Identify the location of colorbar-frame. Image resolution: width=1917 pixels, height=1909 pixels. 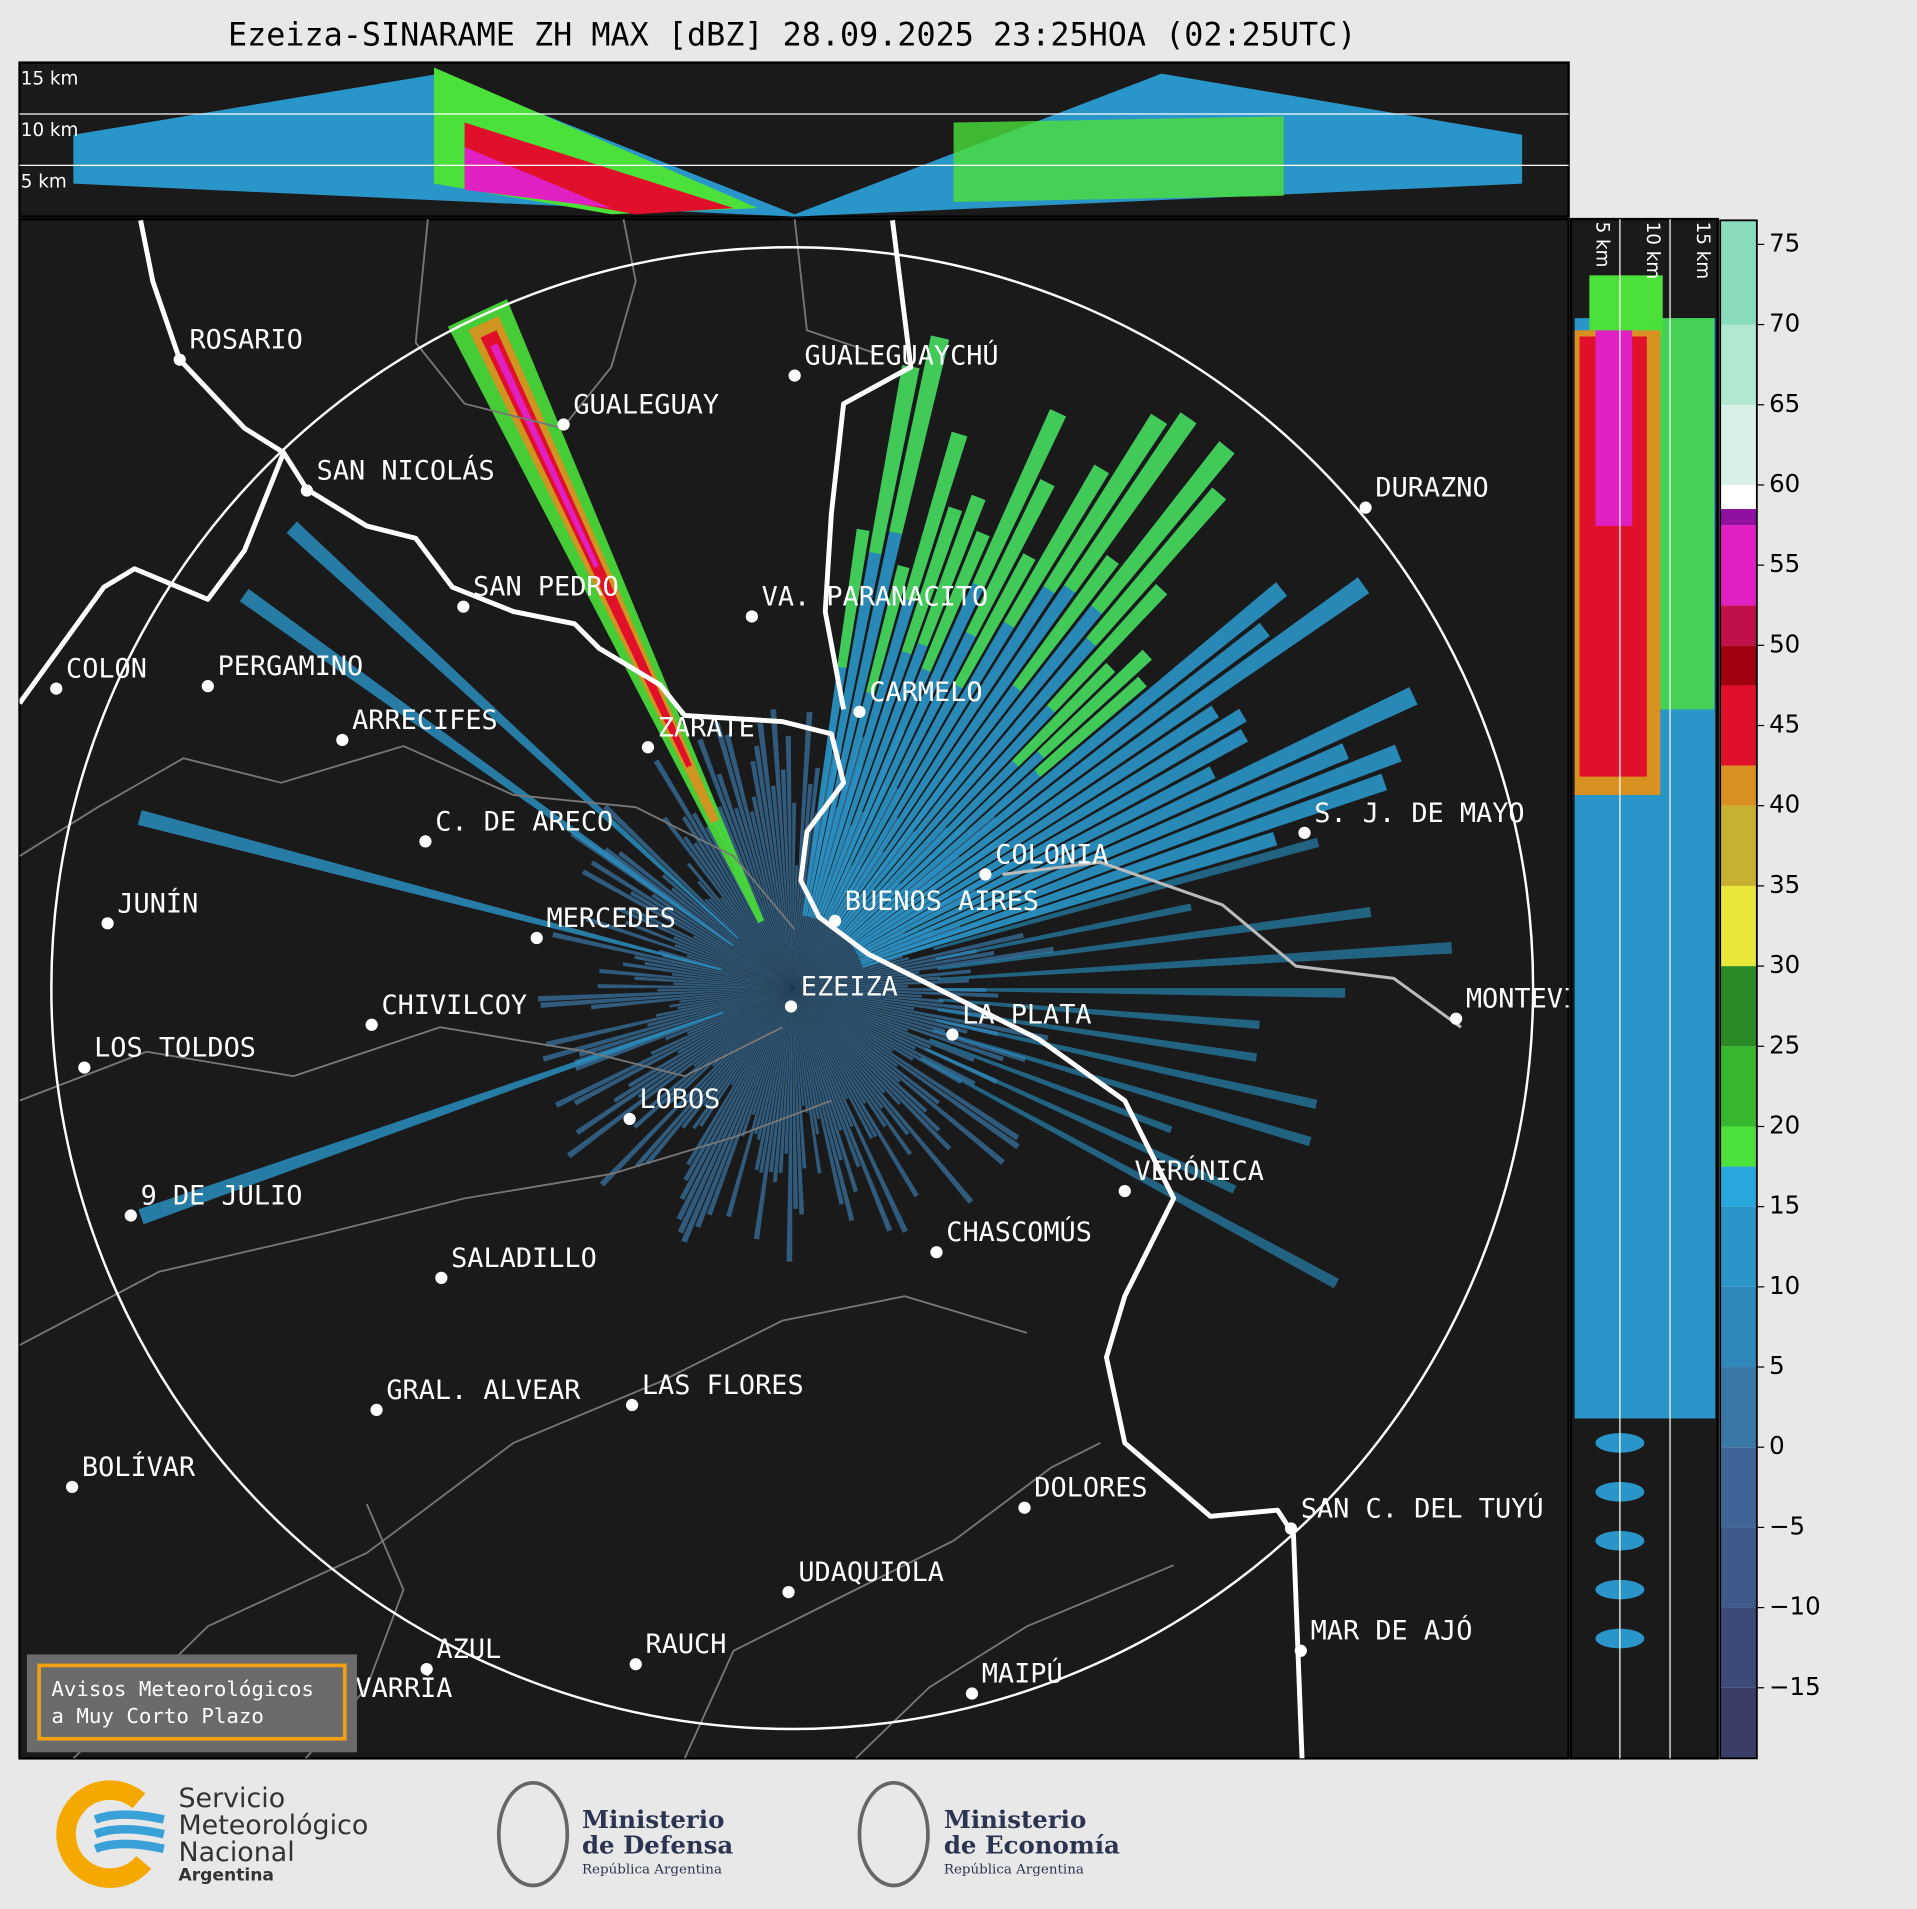
(1738, 989).